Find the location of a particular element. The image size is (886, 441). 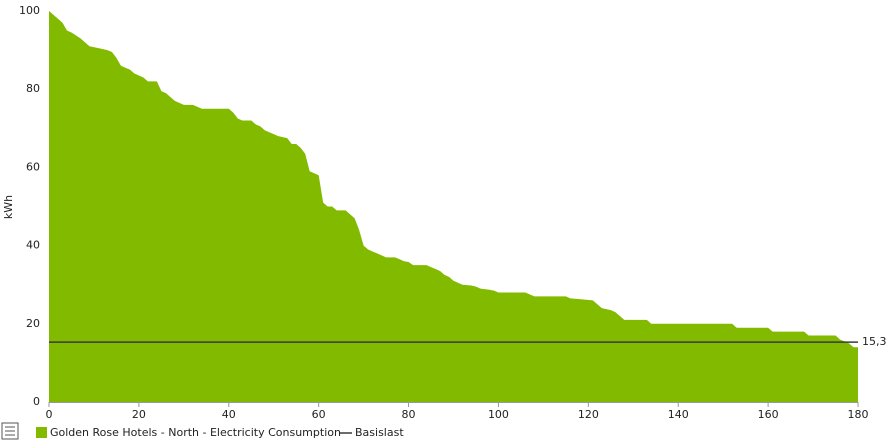

x-tick-label: 120 is located at coordinates (588, 414).